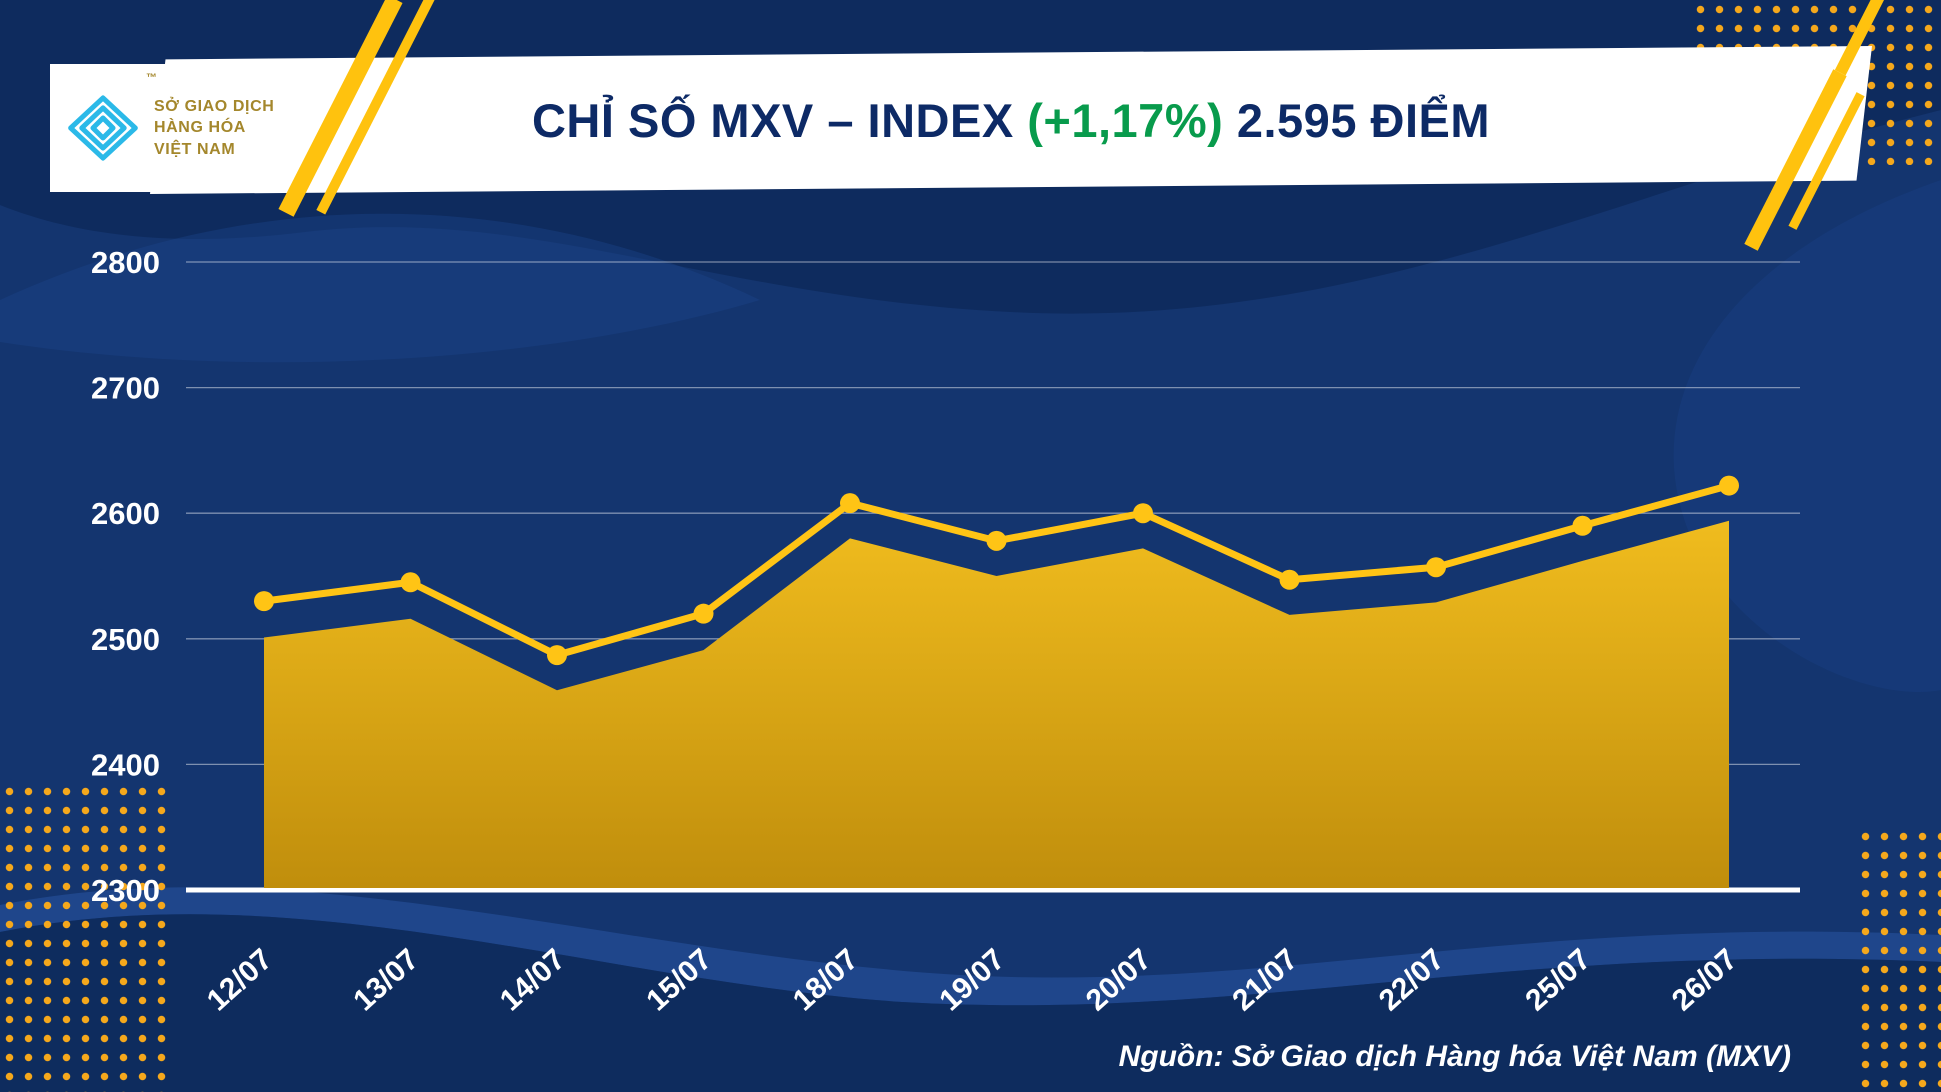 The width and height of the screenshot is (1941, 1092). What do you see at coordinates (1363, 120) in the screenshot?
I see `title-index-value: 2.595 ĐIỂM` at bounding box center [1363, 120].